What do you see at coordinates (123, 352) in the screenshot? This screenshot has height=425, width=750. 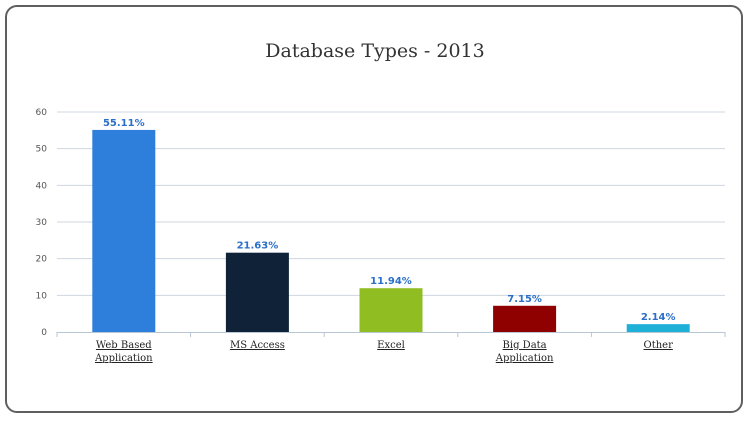 I see `x-tick-label: Web Based Application` at bounding box center [123, 352].